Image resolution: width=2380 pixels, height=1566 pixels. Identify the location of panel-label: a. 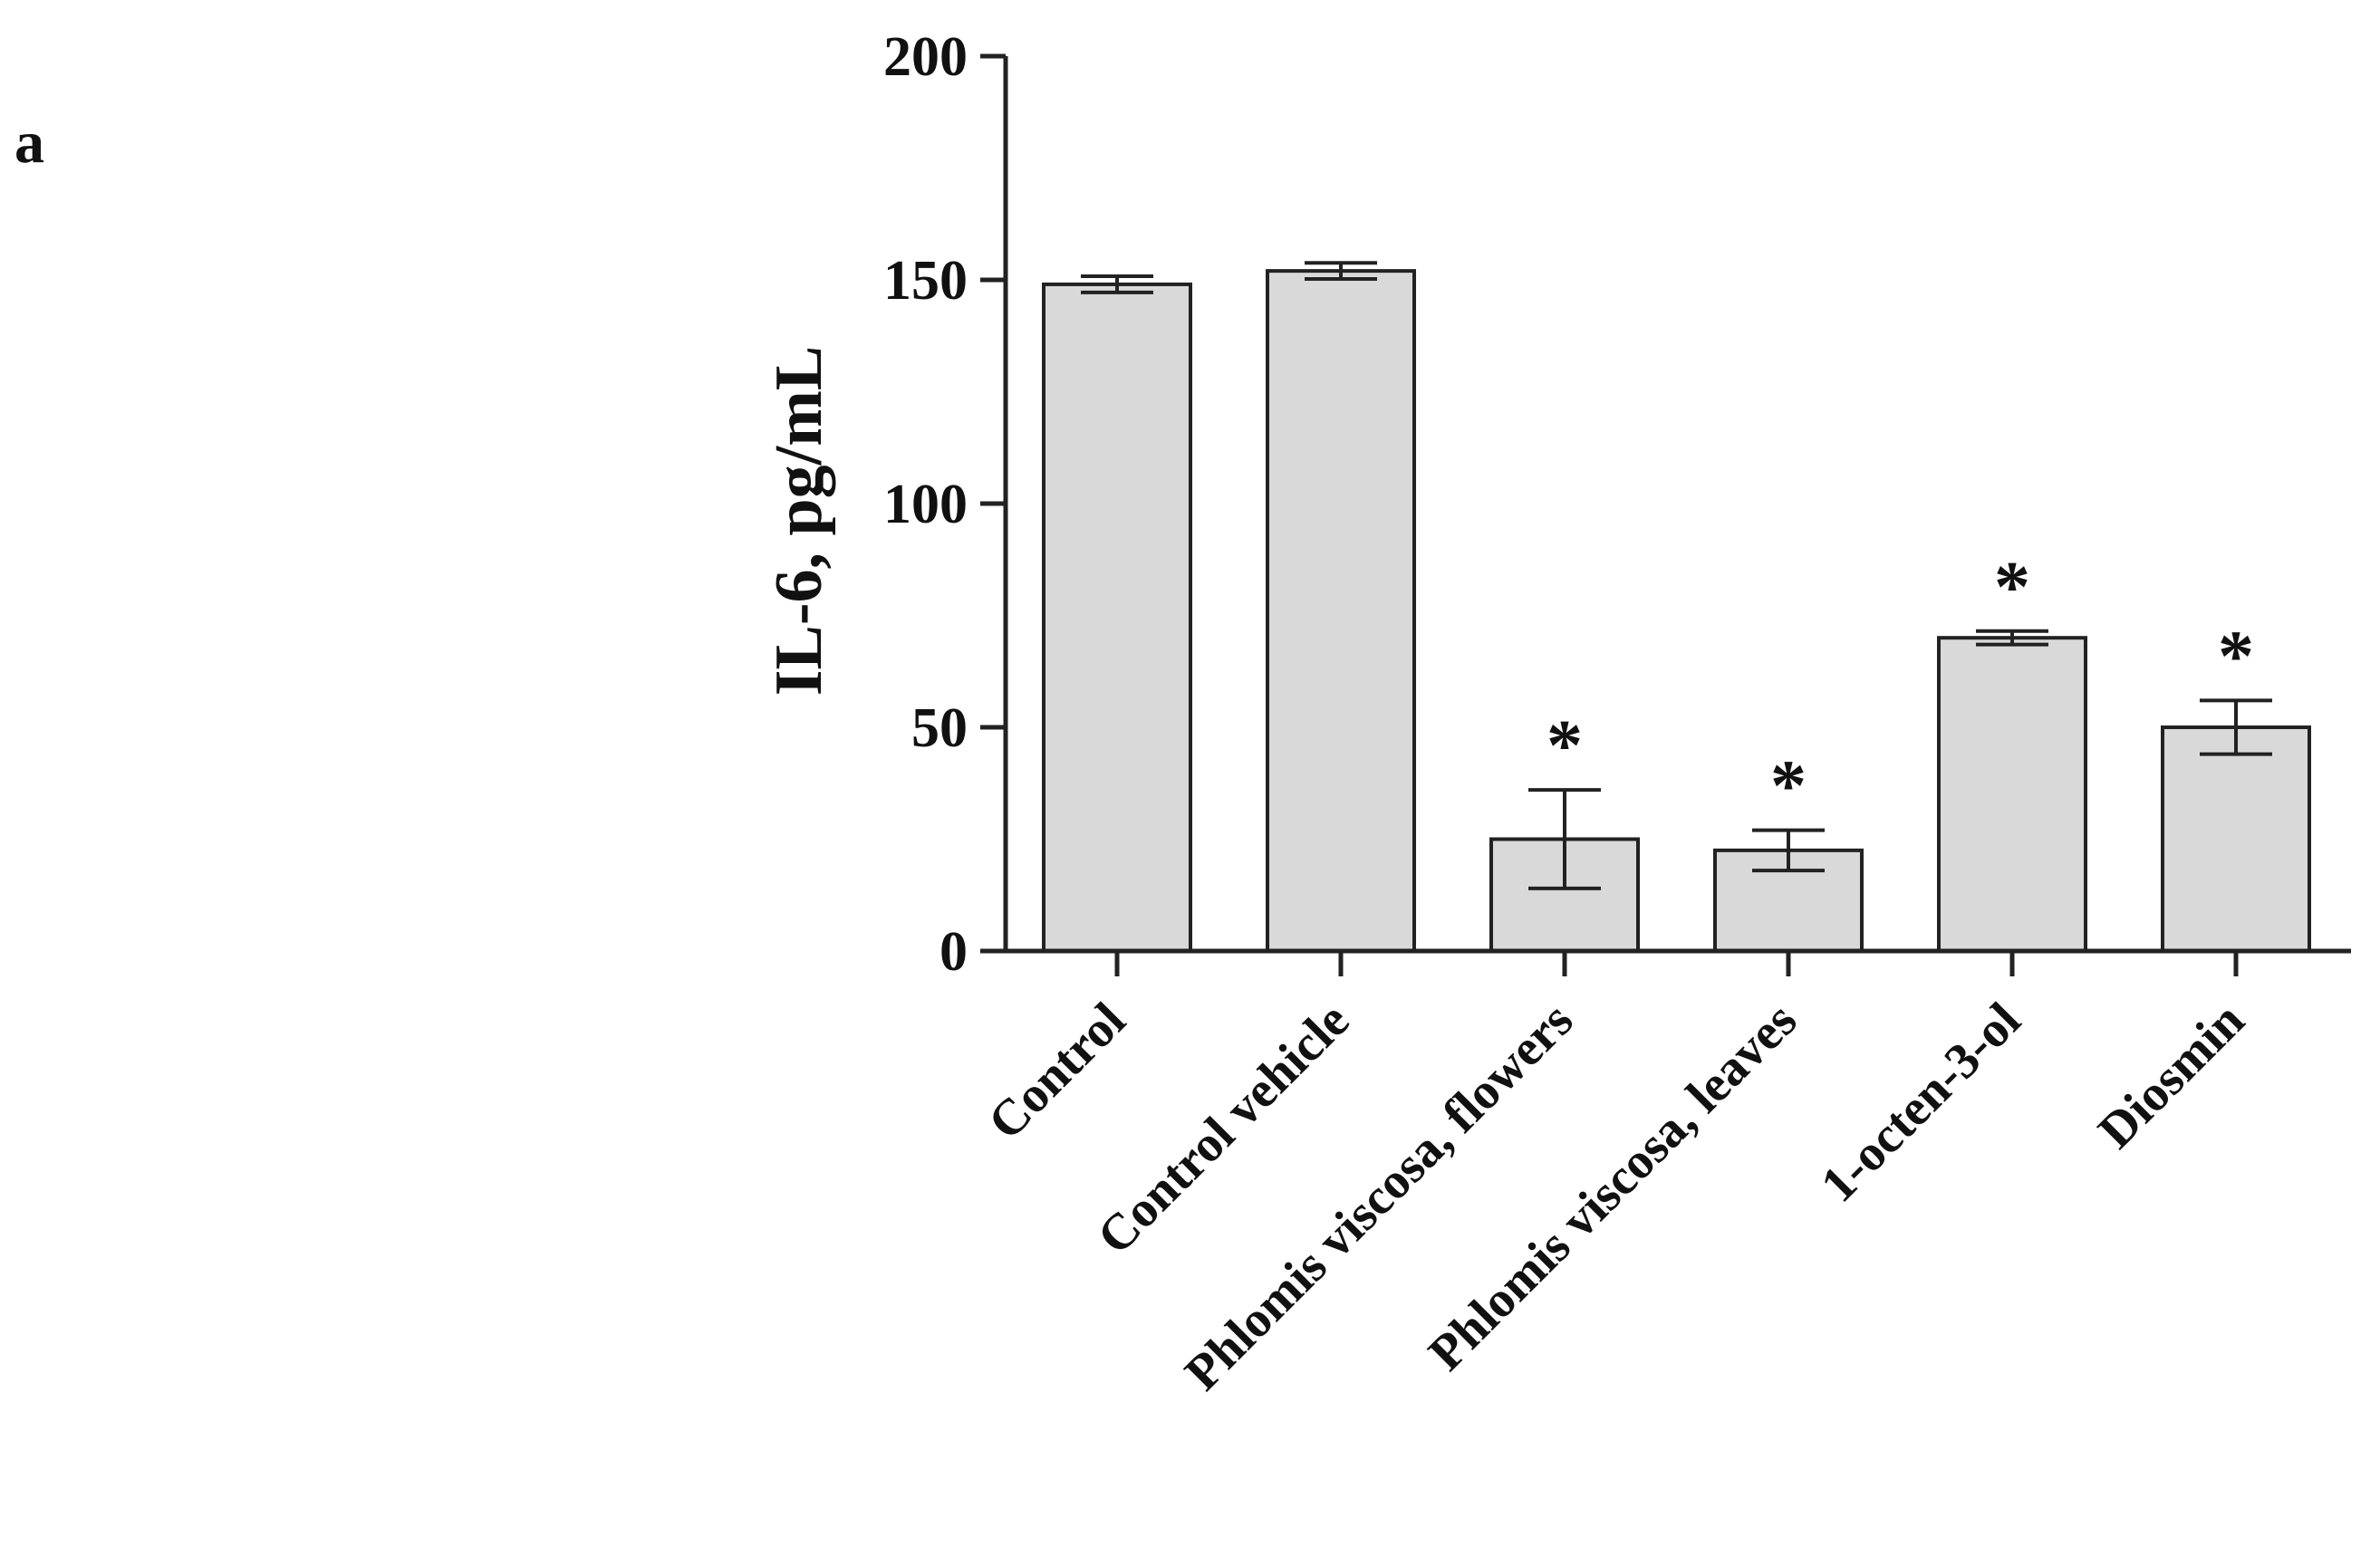
(29, 143).